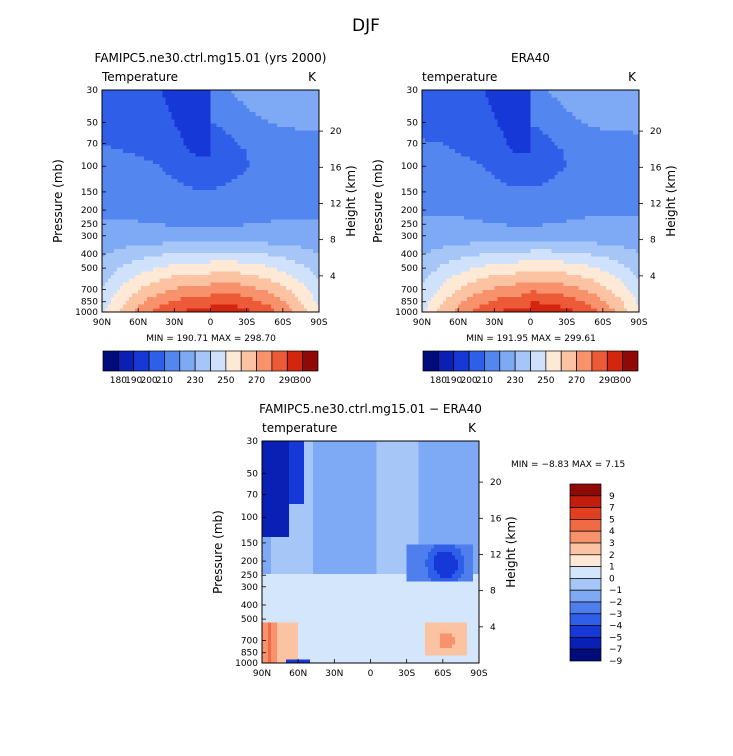 The width and height of the screenshot is (733, 756). I want to click on colorbar-label: −1, so click(615, 591).